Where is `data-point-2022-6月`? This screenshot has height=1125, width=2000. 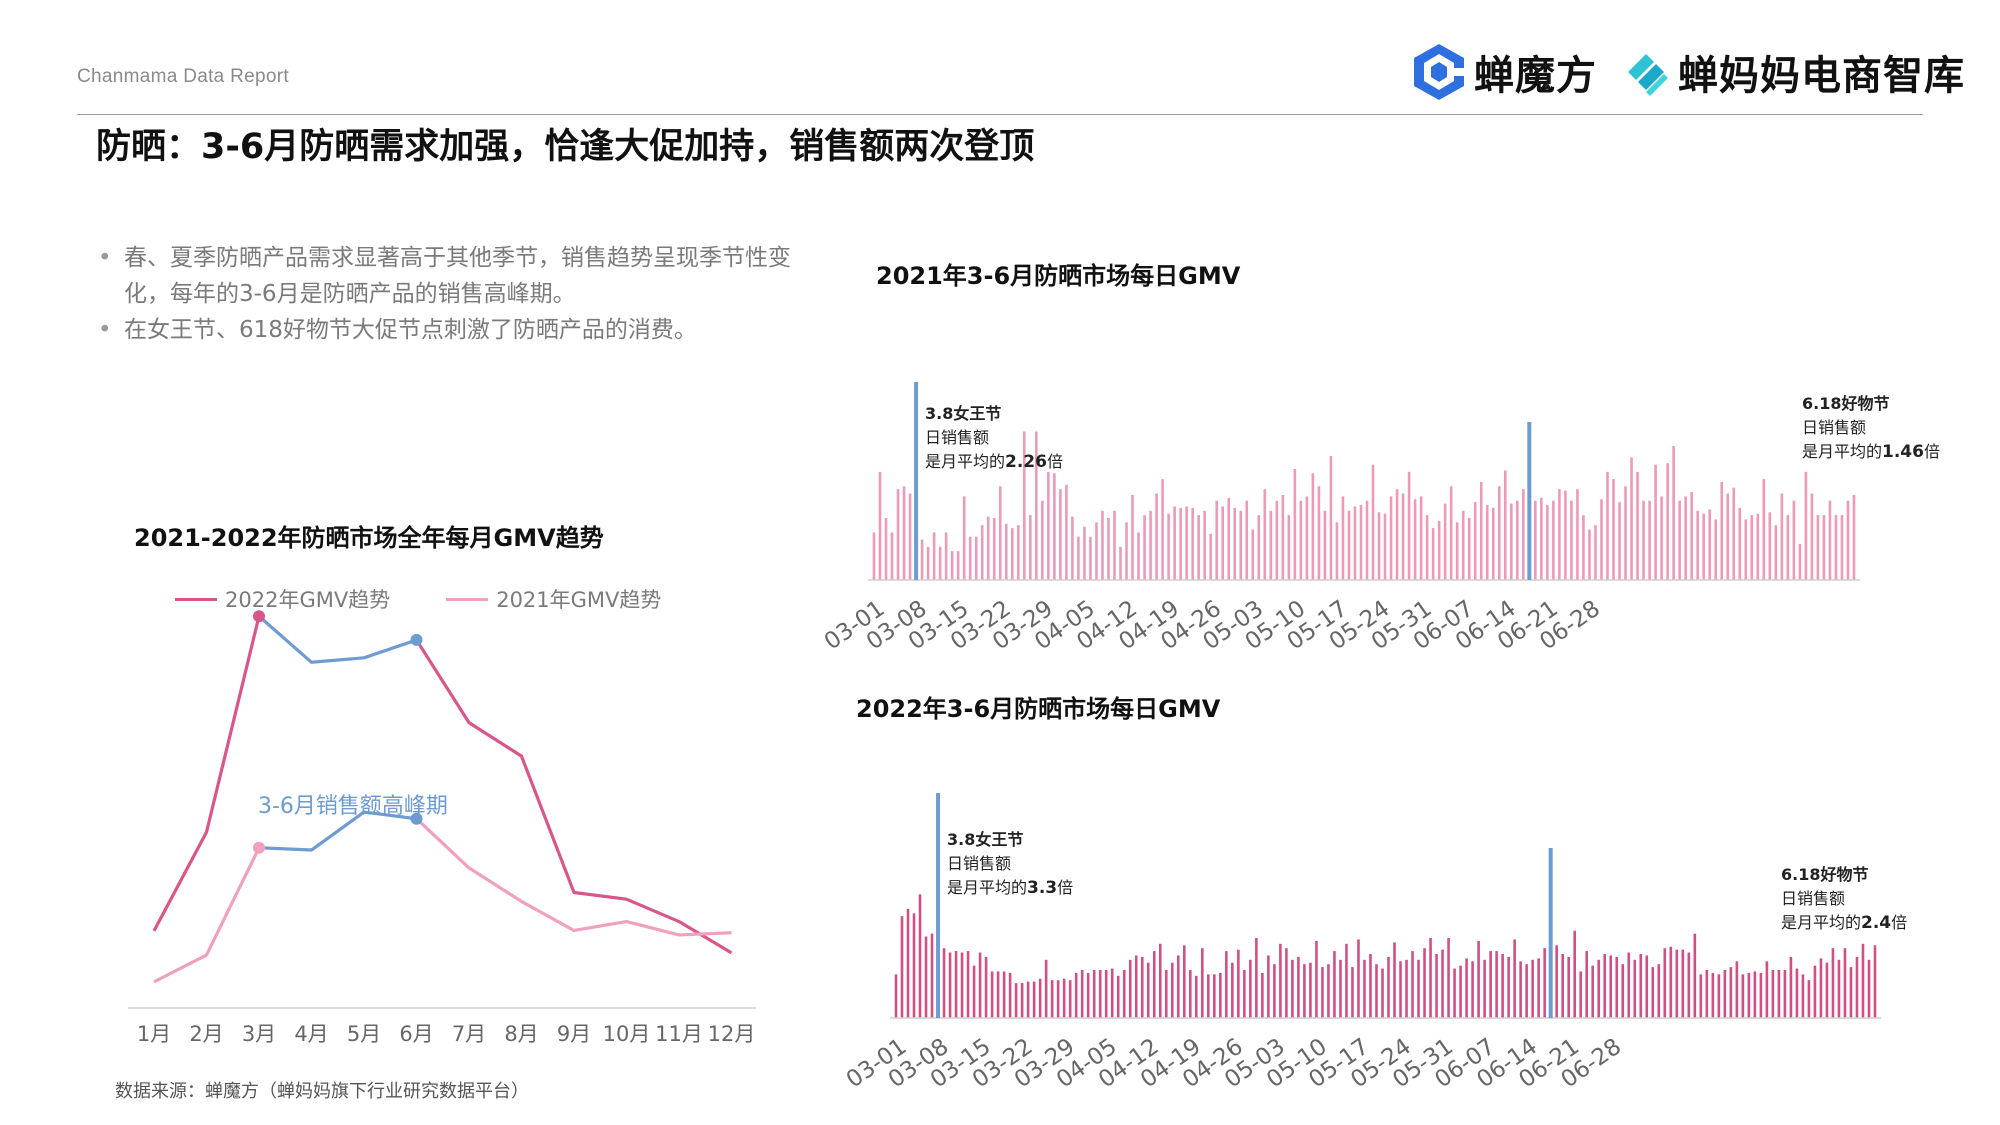 data-point-2022-6月 is located at coordinates (416, 639).